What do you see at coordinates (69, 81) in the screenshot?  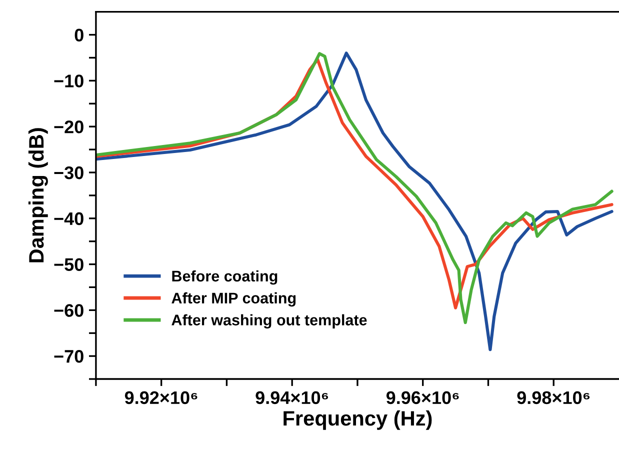 I see `y-tick-label: −10` at bounding box center [69, 81].